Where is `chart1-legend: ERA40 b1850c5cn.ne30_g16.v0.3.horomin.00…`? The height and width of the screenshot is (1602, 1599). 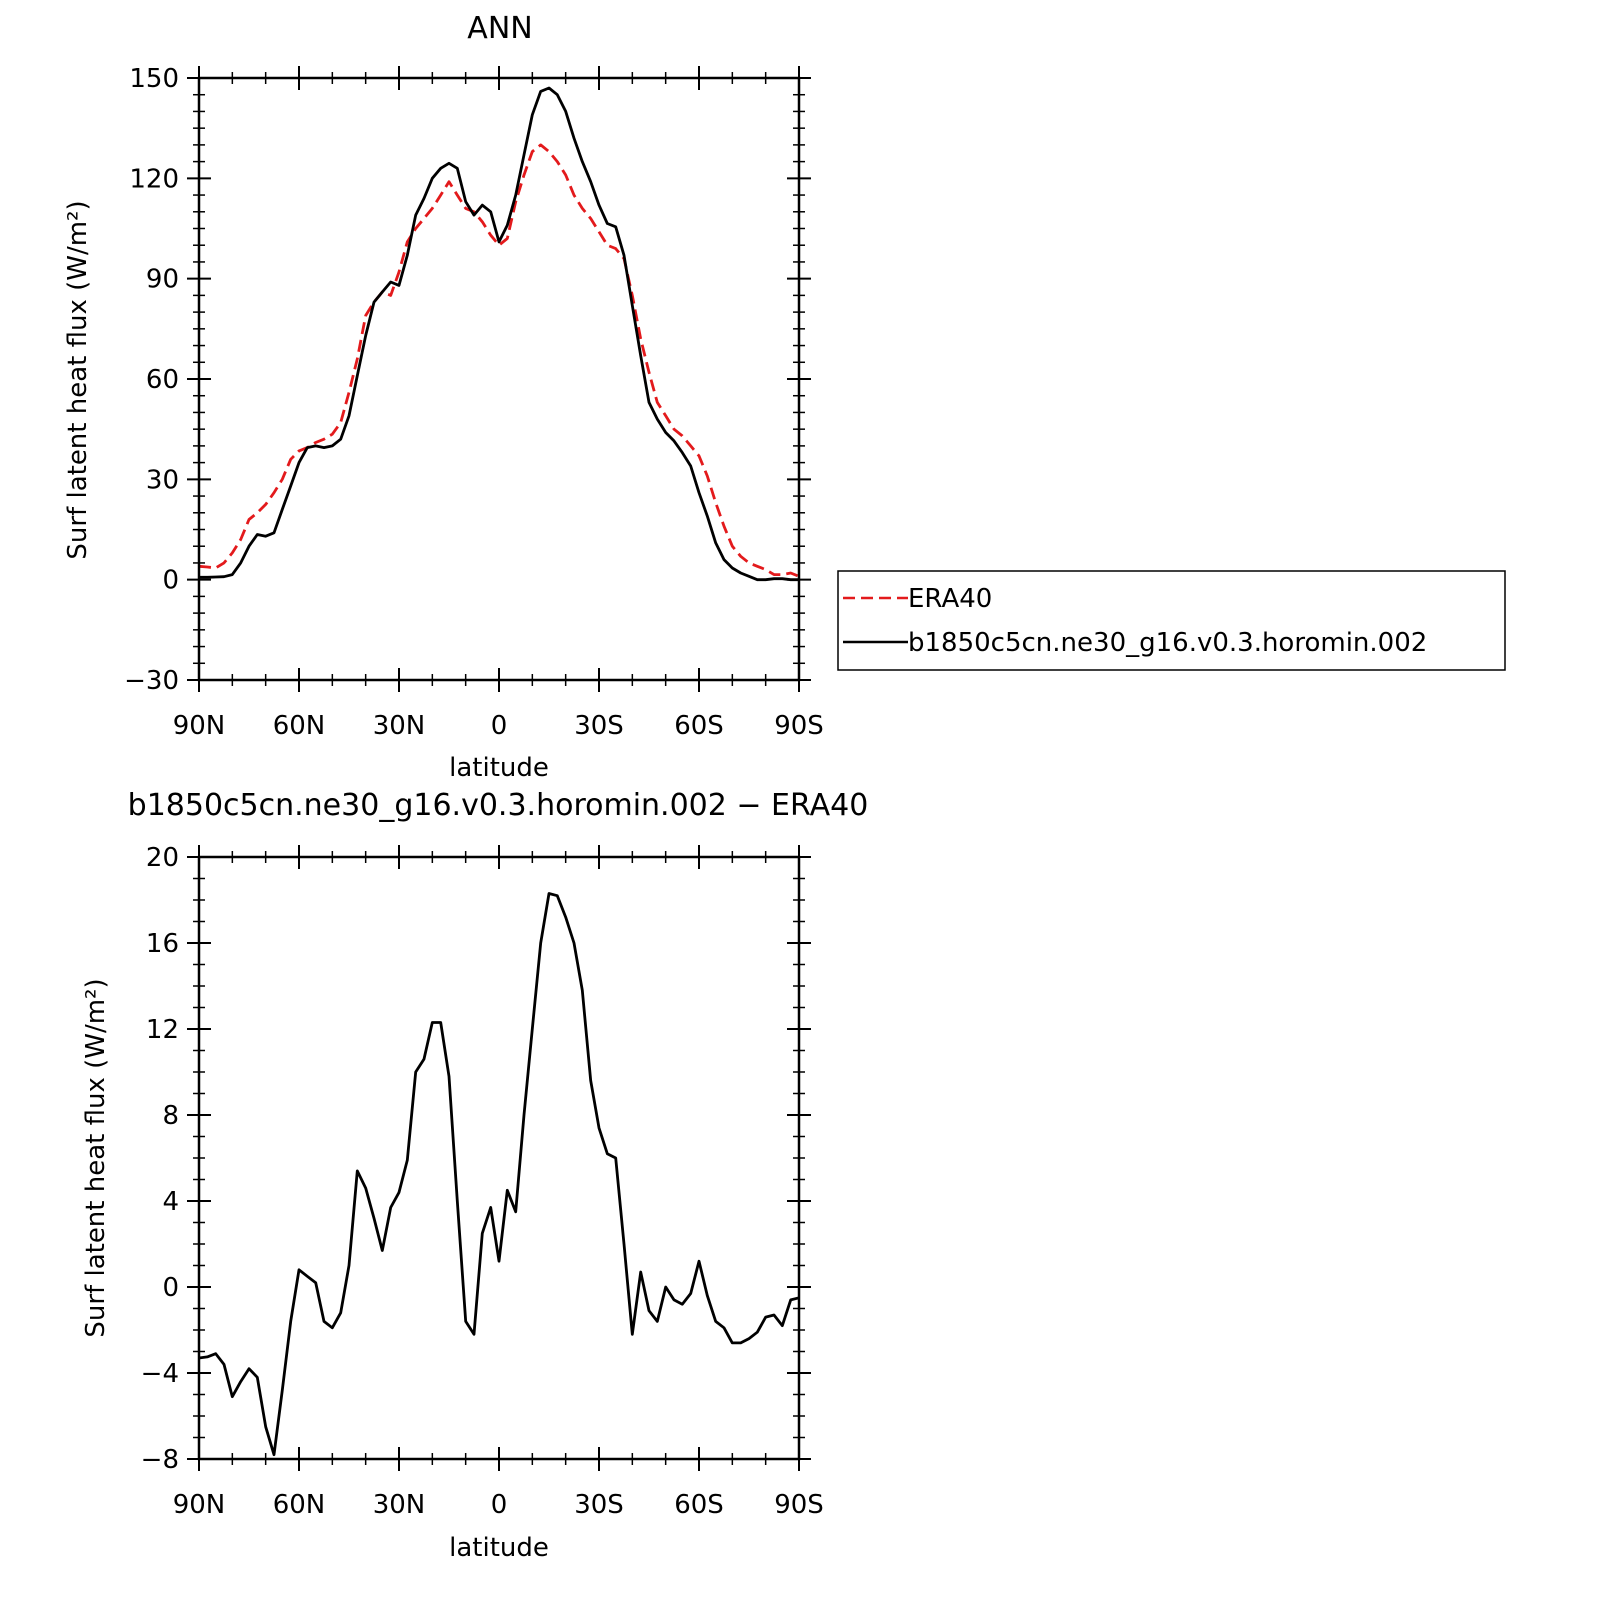 chart1-legend: ERA40 b1850c5cn.ne30_g16.v0.3.horomin.00… is located at coordinates (1171, 620).